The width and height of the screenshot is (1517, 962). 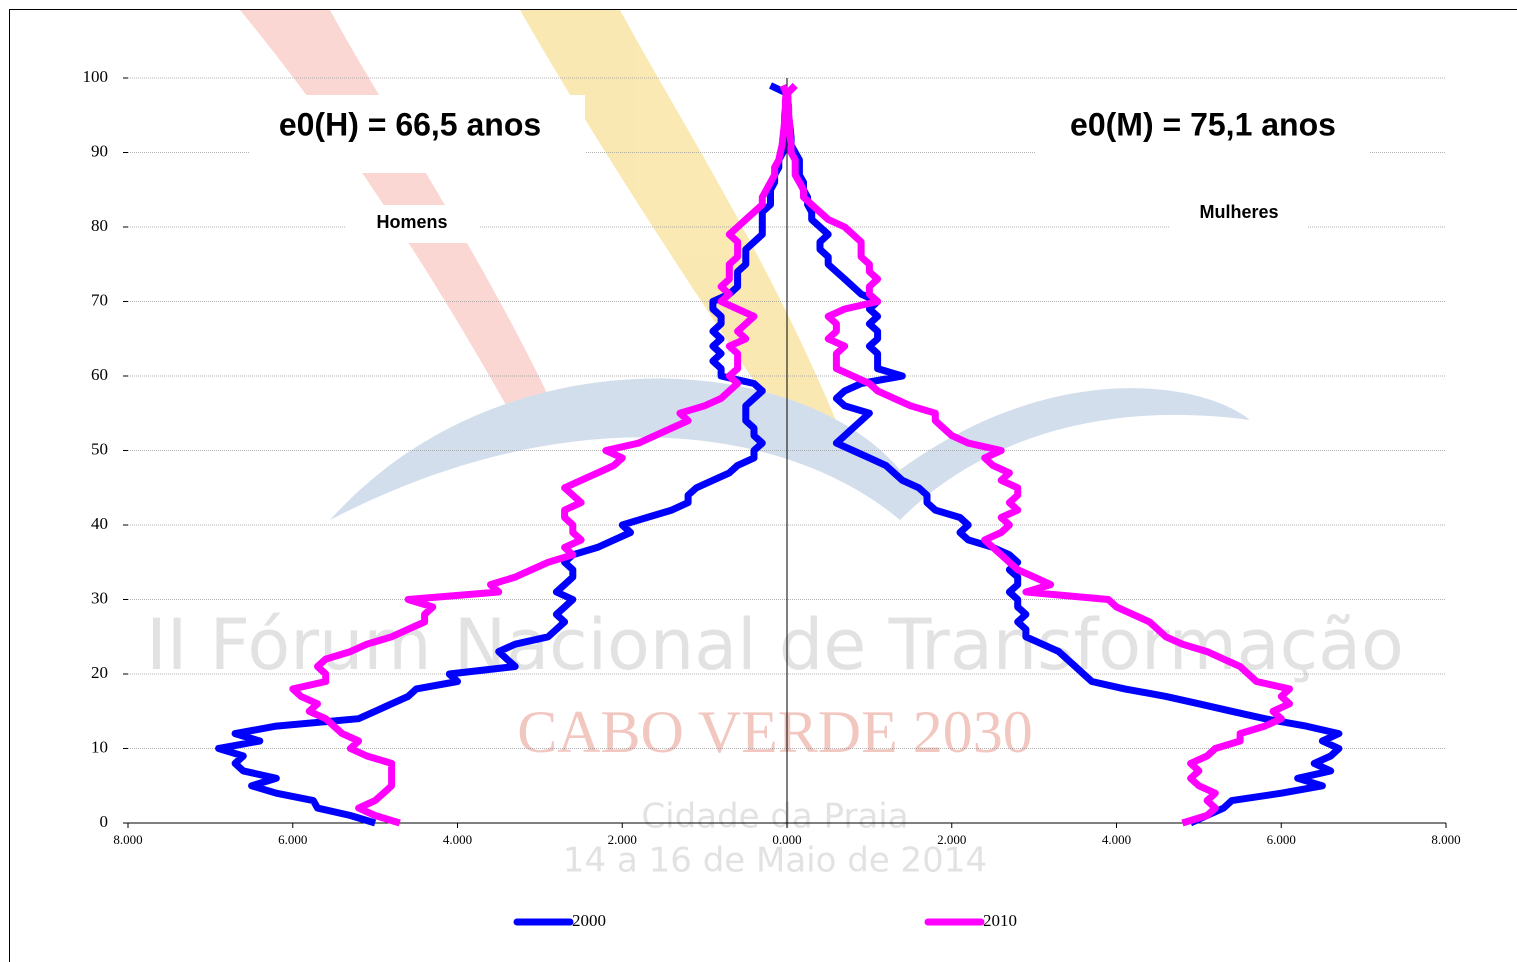 What do you see at coordinates (96, 76) in the screenshot?
I see `y-tick-label: 100` at bounding box center [96, 76].